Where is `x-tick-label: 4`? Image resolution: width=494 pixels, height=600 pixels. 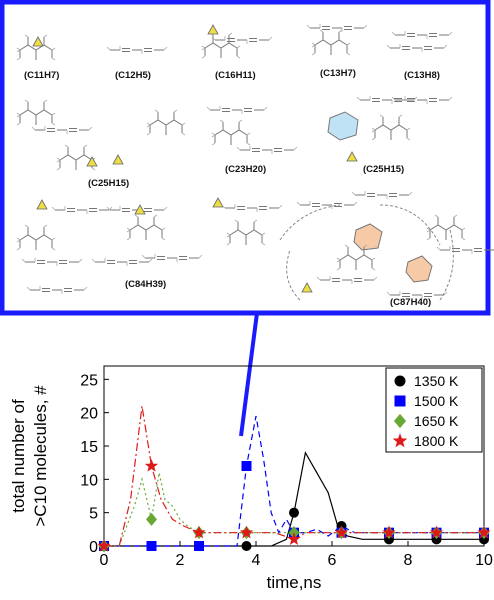 x-tick-label: 4 is located at coordinates (256, 560).